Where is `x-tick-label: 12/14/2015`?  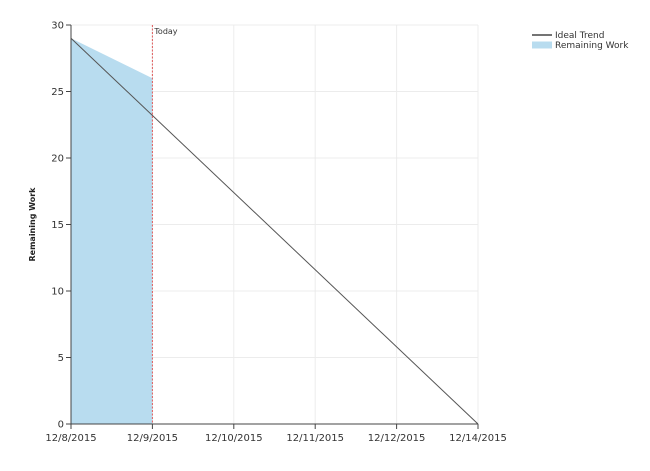
x-tick-label: 12/14/2015 is located at coordinates (478, 438).